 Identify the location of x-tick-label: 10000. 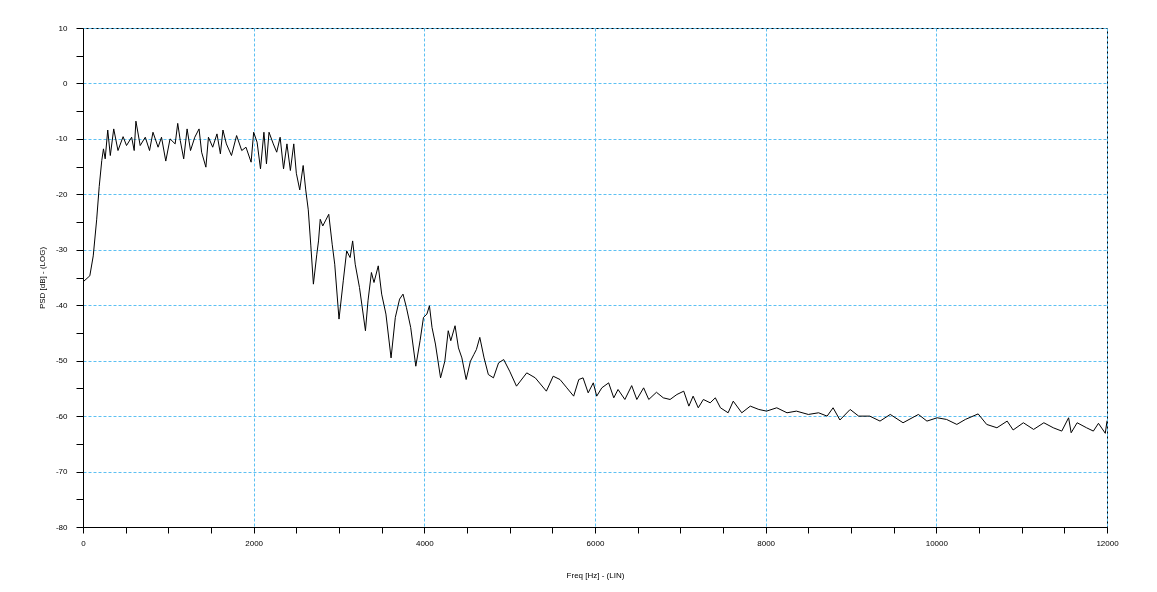
(937, 543).